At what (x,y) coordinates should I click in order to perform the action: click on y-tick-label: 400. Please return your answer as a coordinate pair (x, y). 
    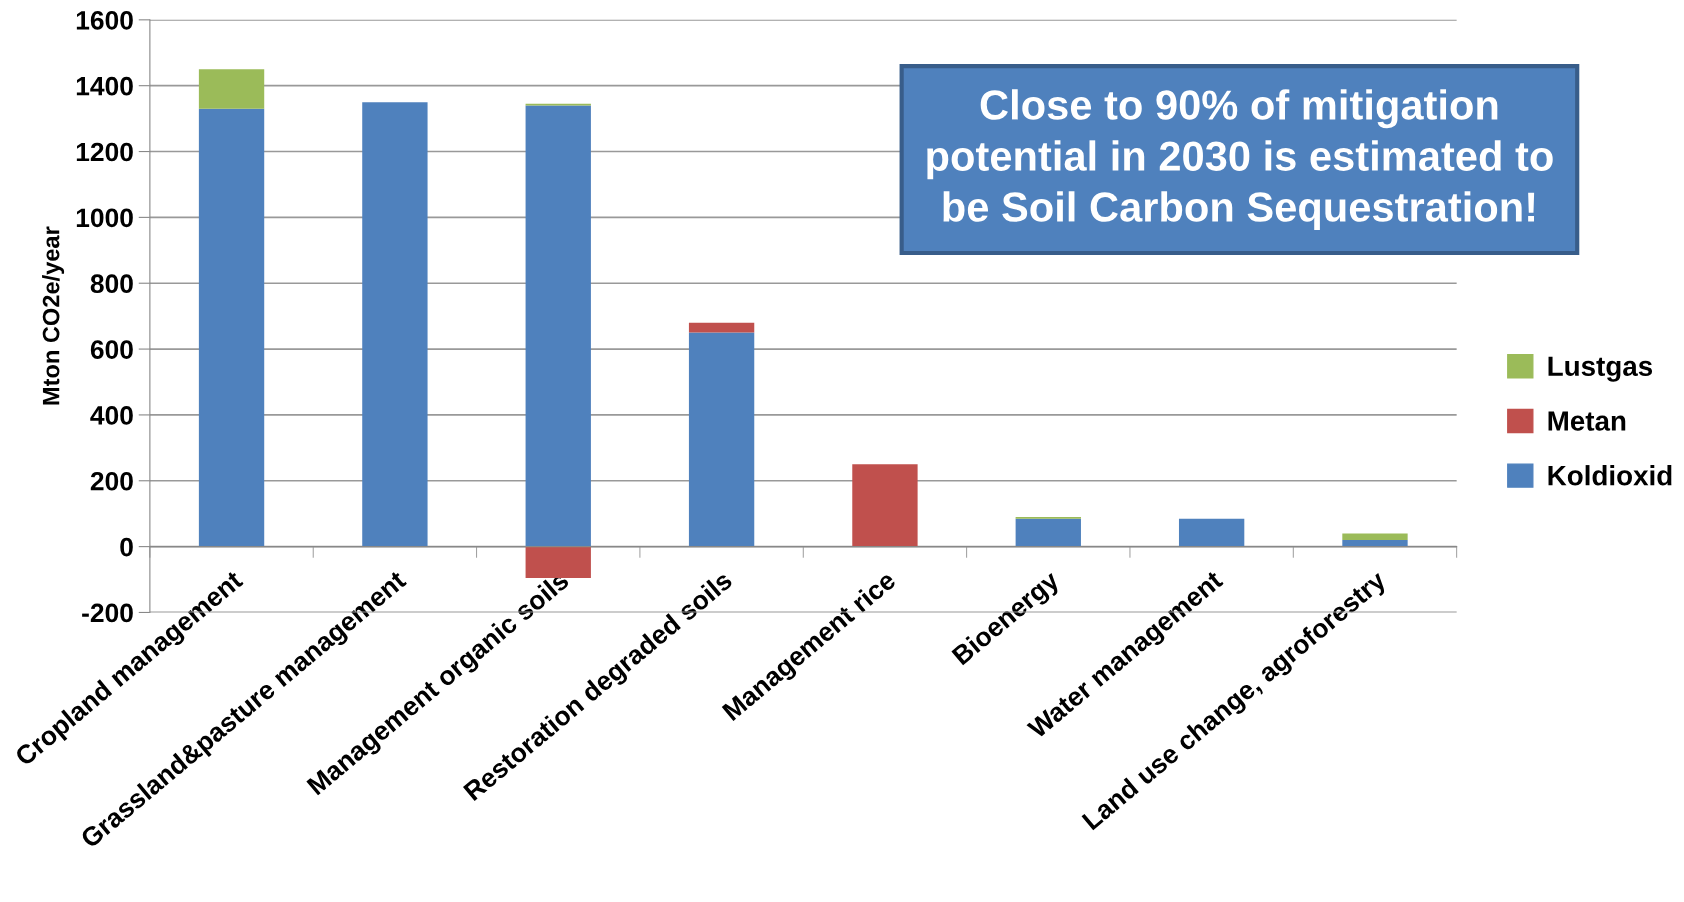
    Looking at the image, I should click on (111, 415).